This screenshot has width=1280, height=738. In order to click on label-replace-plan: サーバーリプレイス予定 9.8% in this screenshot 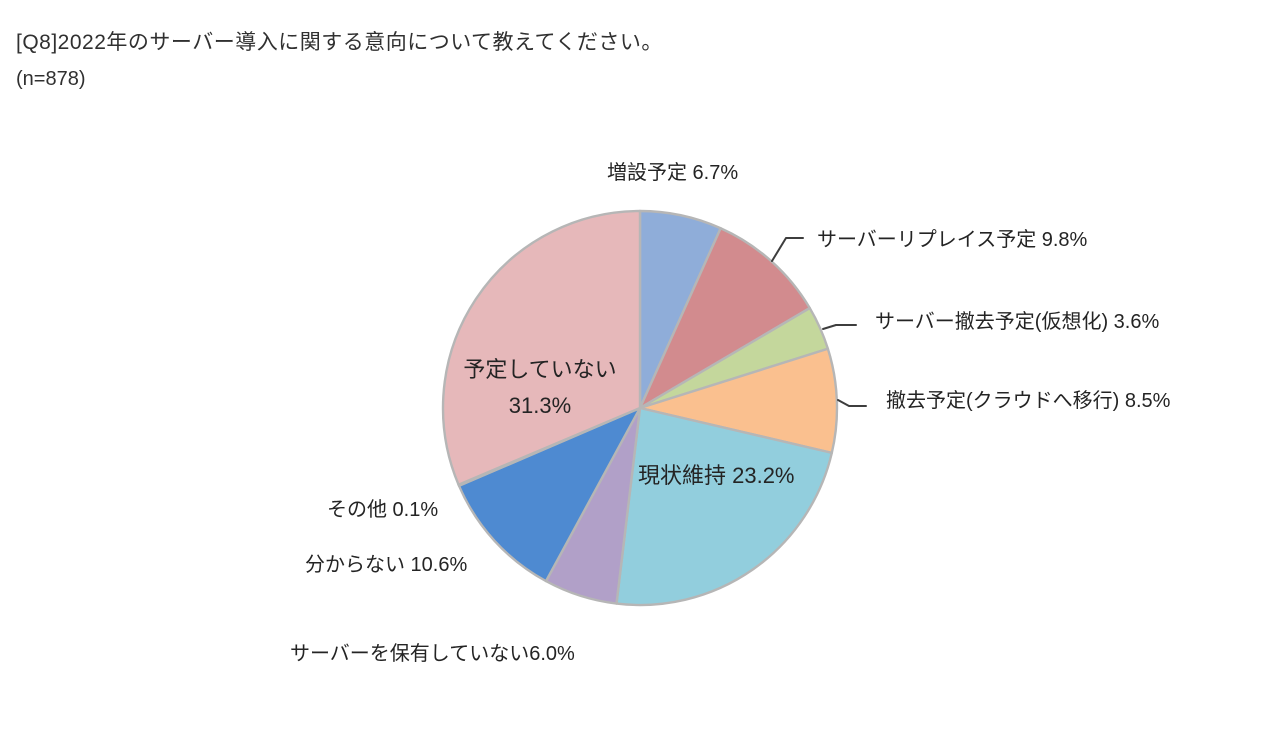, I will do `click(952, 240)`.